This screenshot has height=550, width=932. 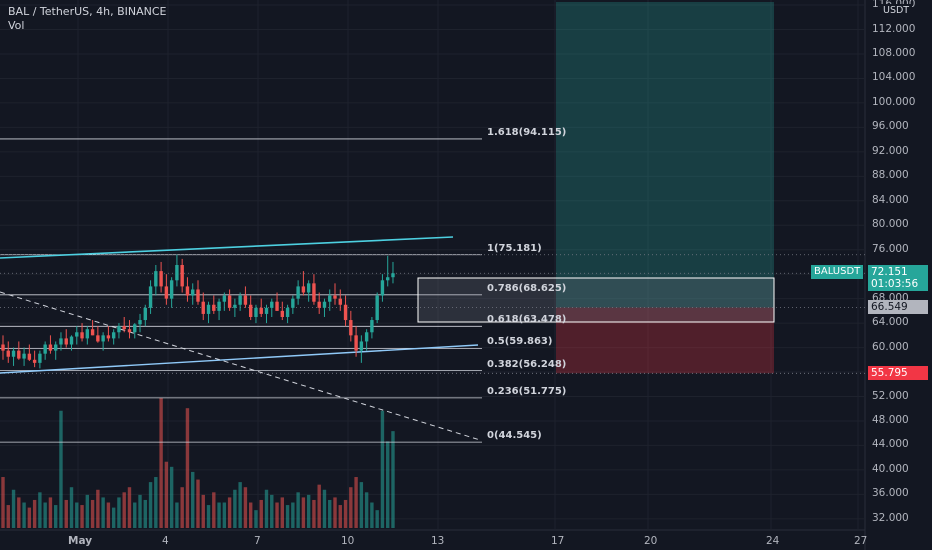 I want to click on lower-trend-line, so click(x=239, y=359).